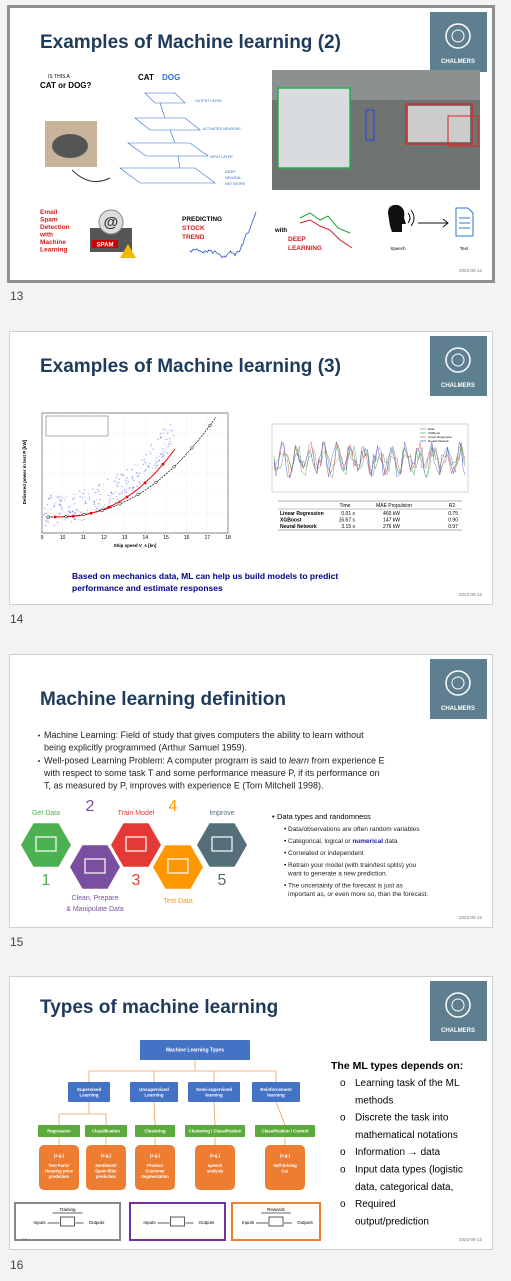  What do you see at coordinates (115, 483) in the screenshot?
I see `design-curve` at bounding box center [115, 483].